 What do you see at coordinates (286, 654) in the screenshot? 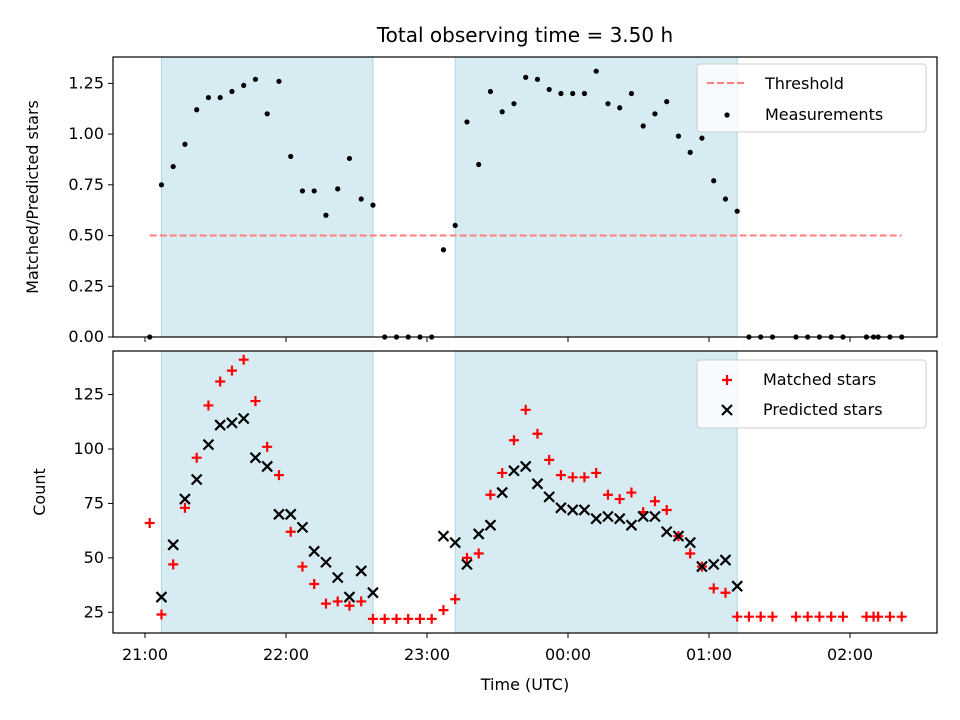
I see `count-x-tick-label: 22:00` at bounding box center [286, 654].